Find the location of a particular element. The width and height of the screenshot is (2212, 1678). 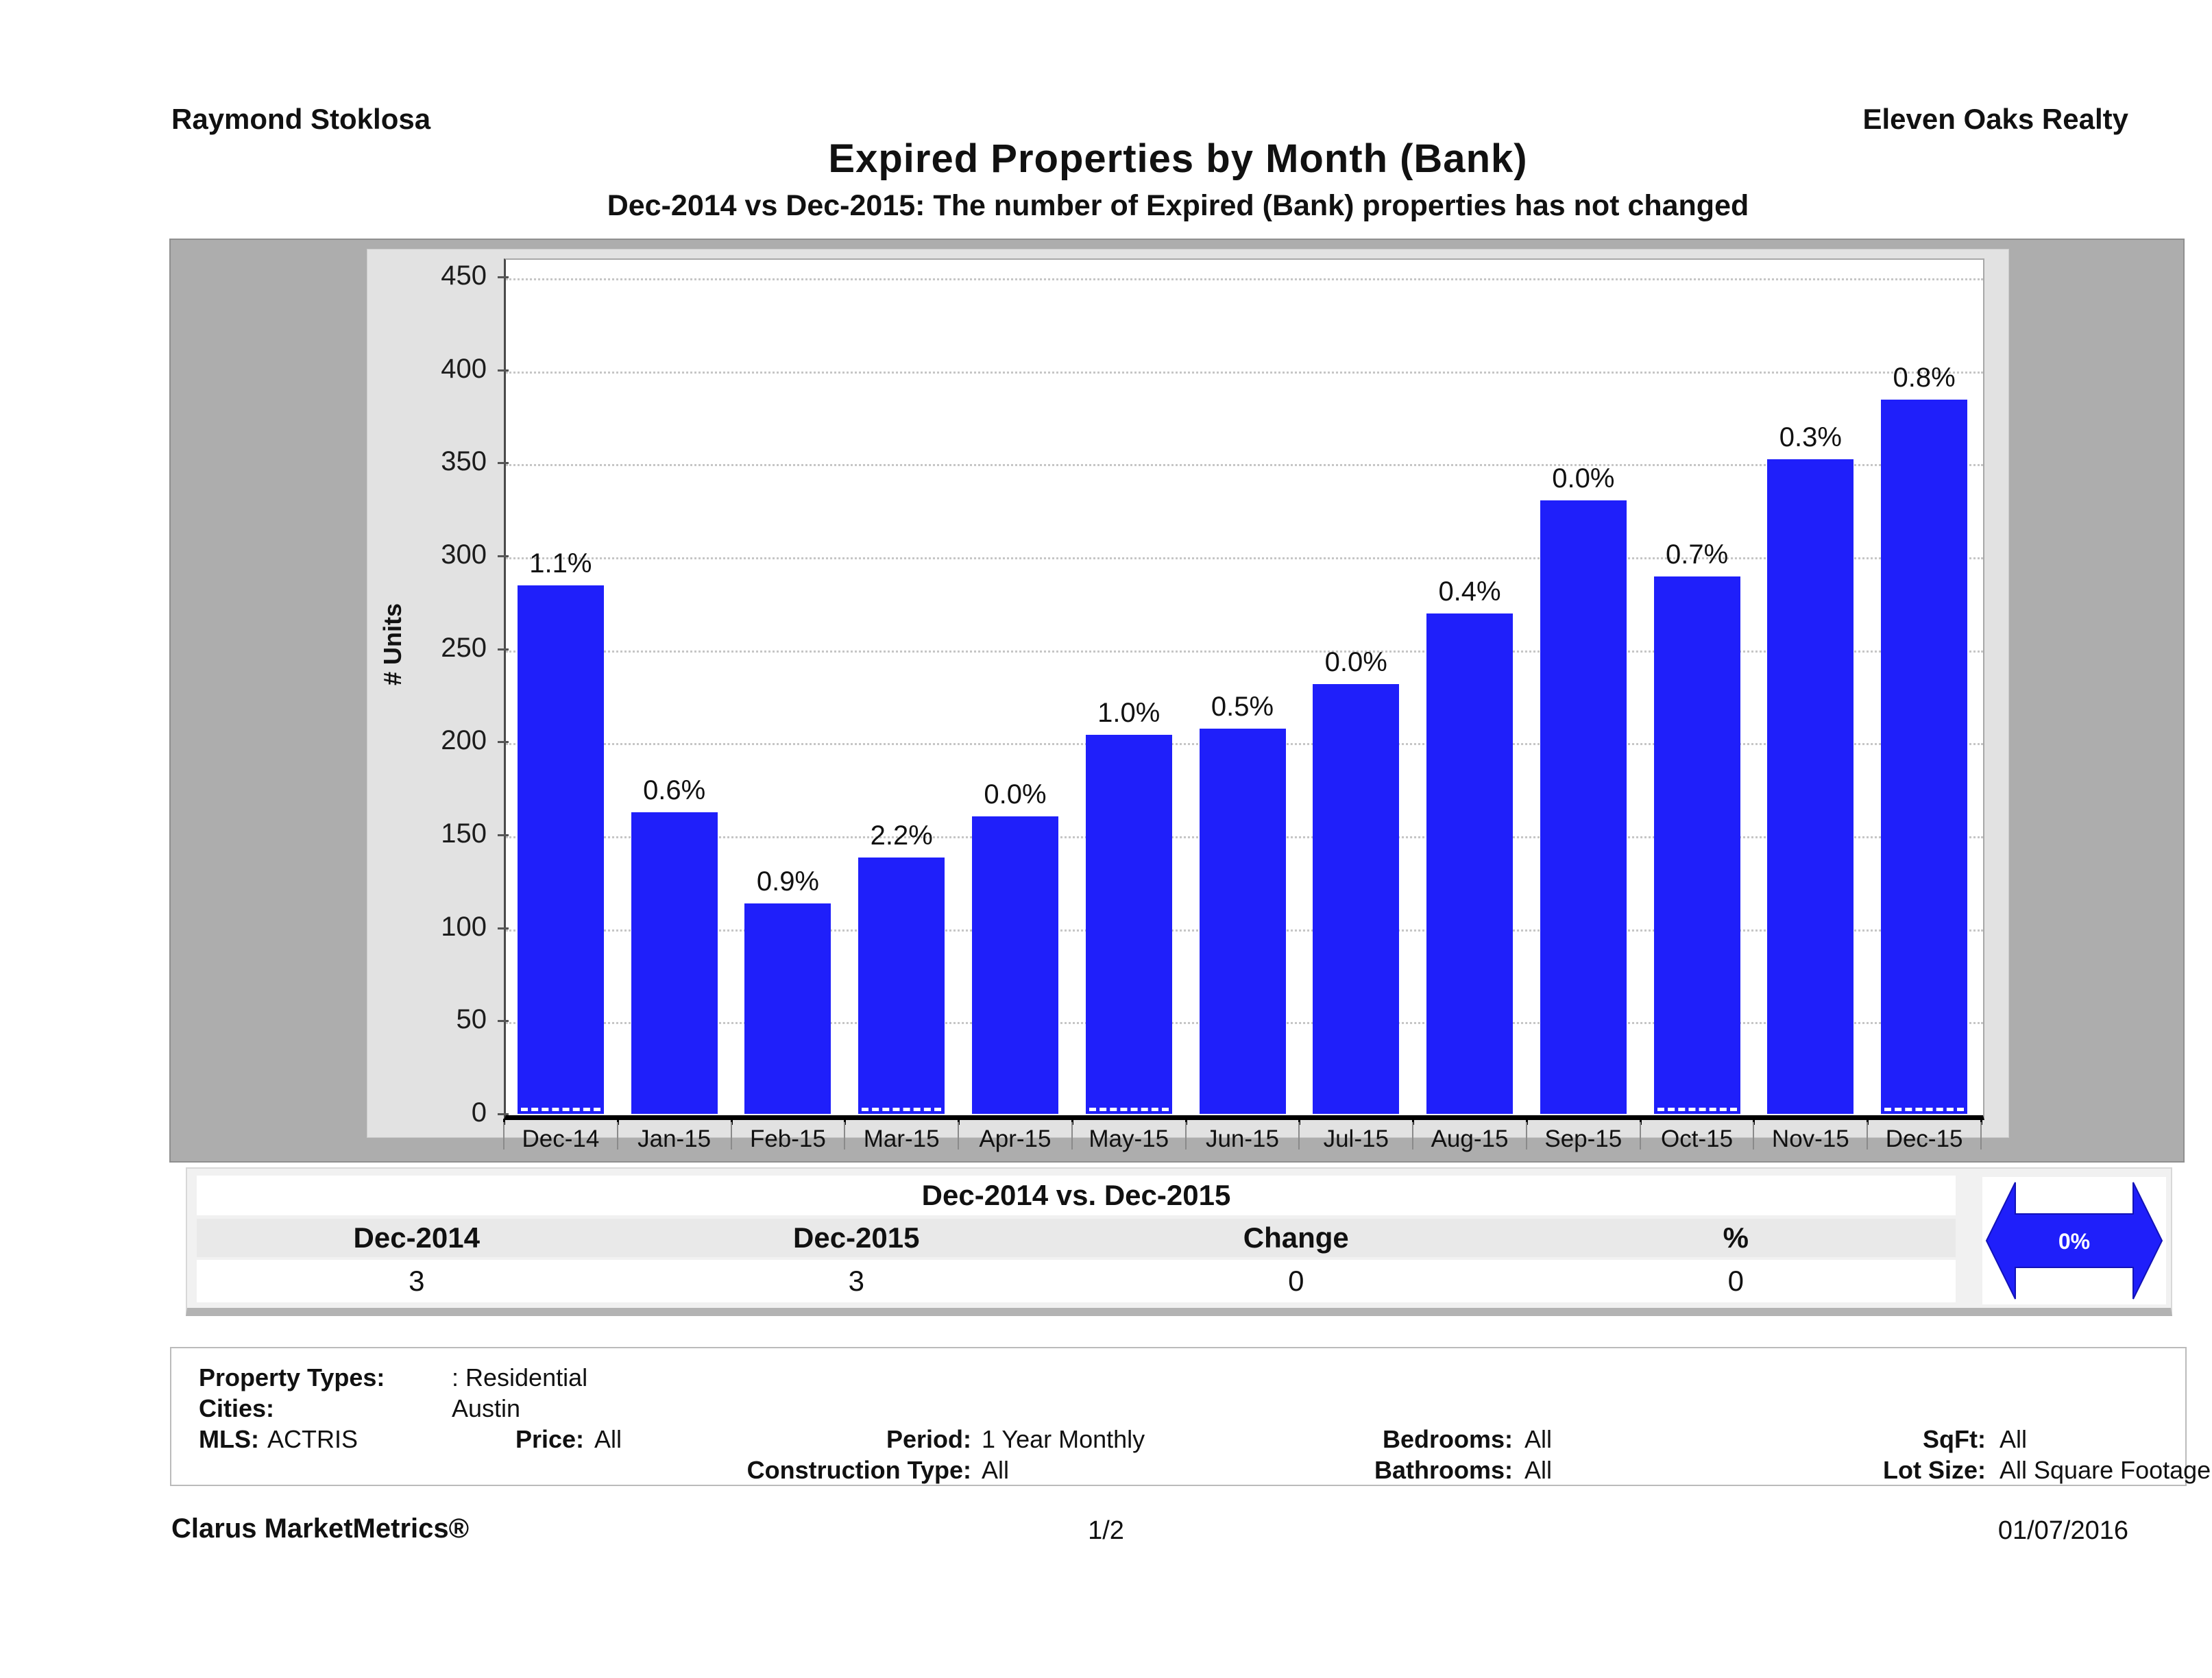

change-indicator-panel: 0% is located at coordinates (2074, 1240).